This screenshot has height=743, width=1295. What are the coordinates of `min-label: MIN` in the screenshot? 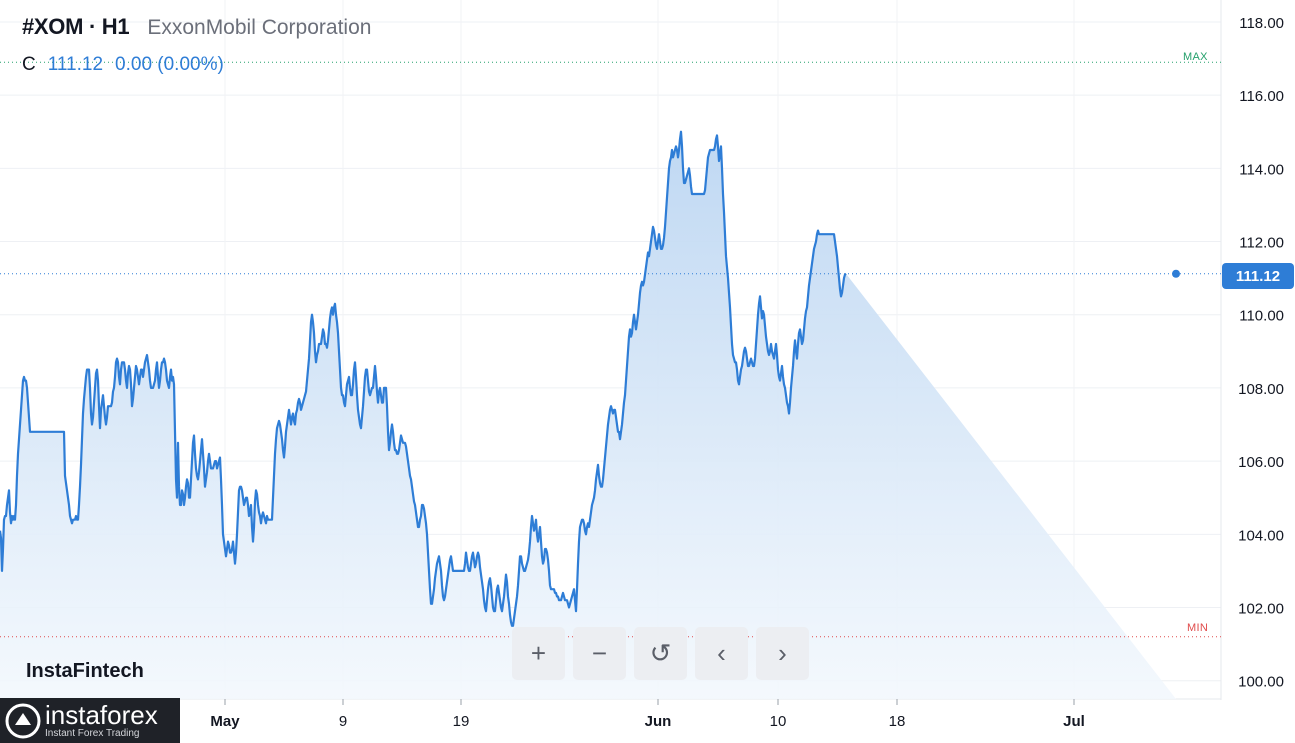 It's located at (1198, 628).